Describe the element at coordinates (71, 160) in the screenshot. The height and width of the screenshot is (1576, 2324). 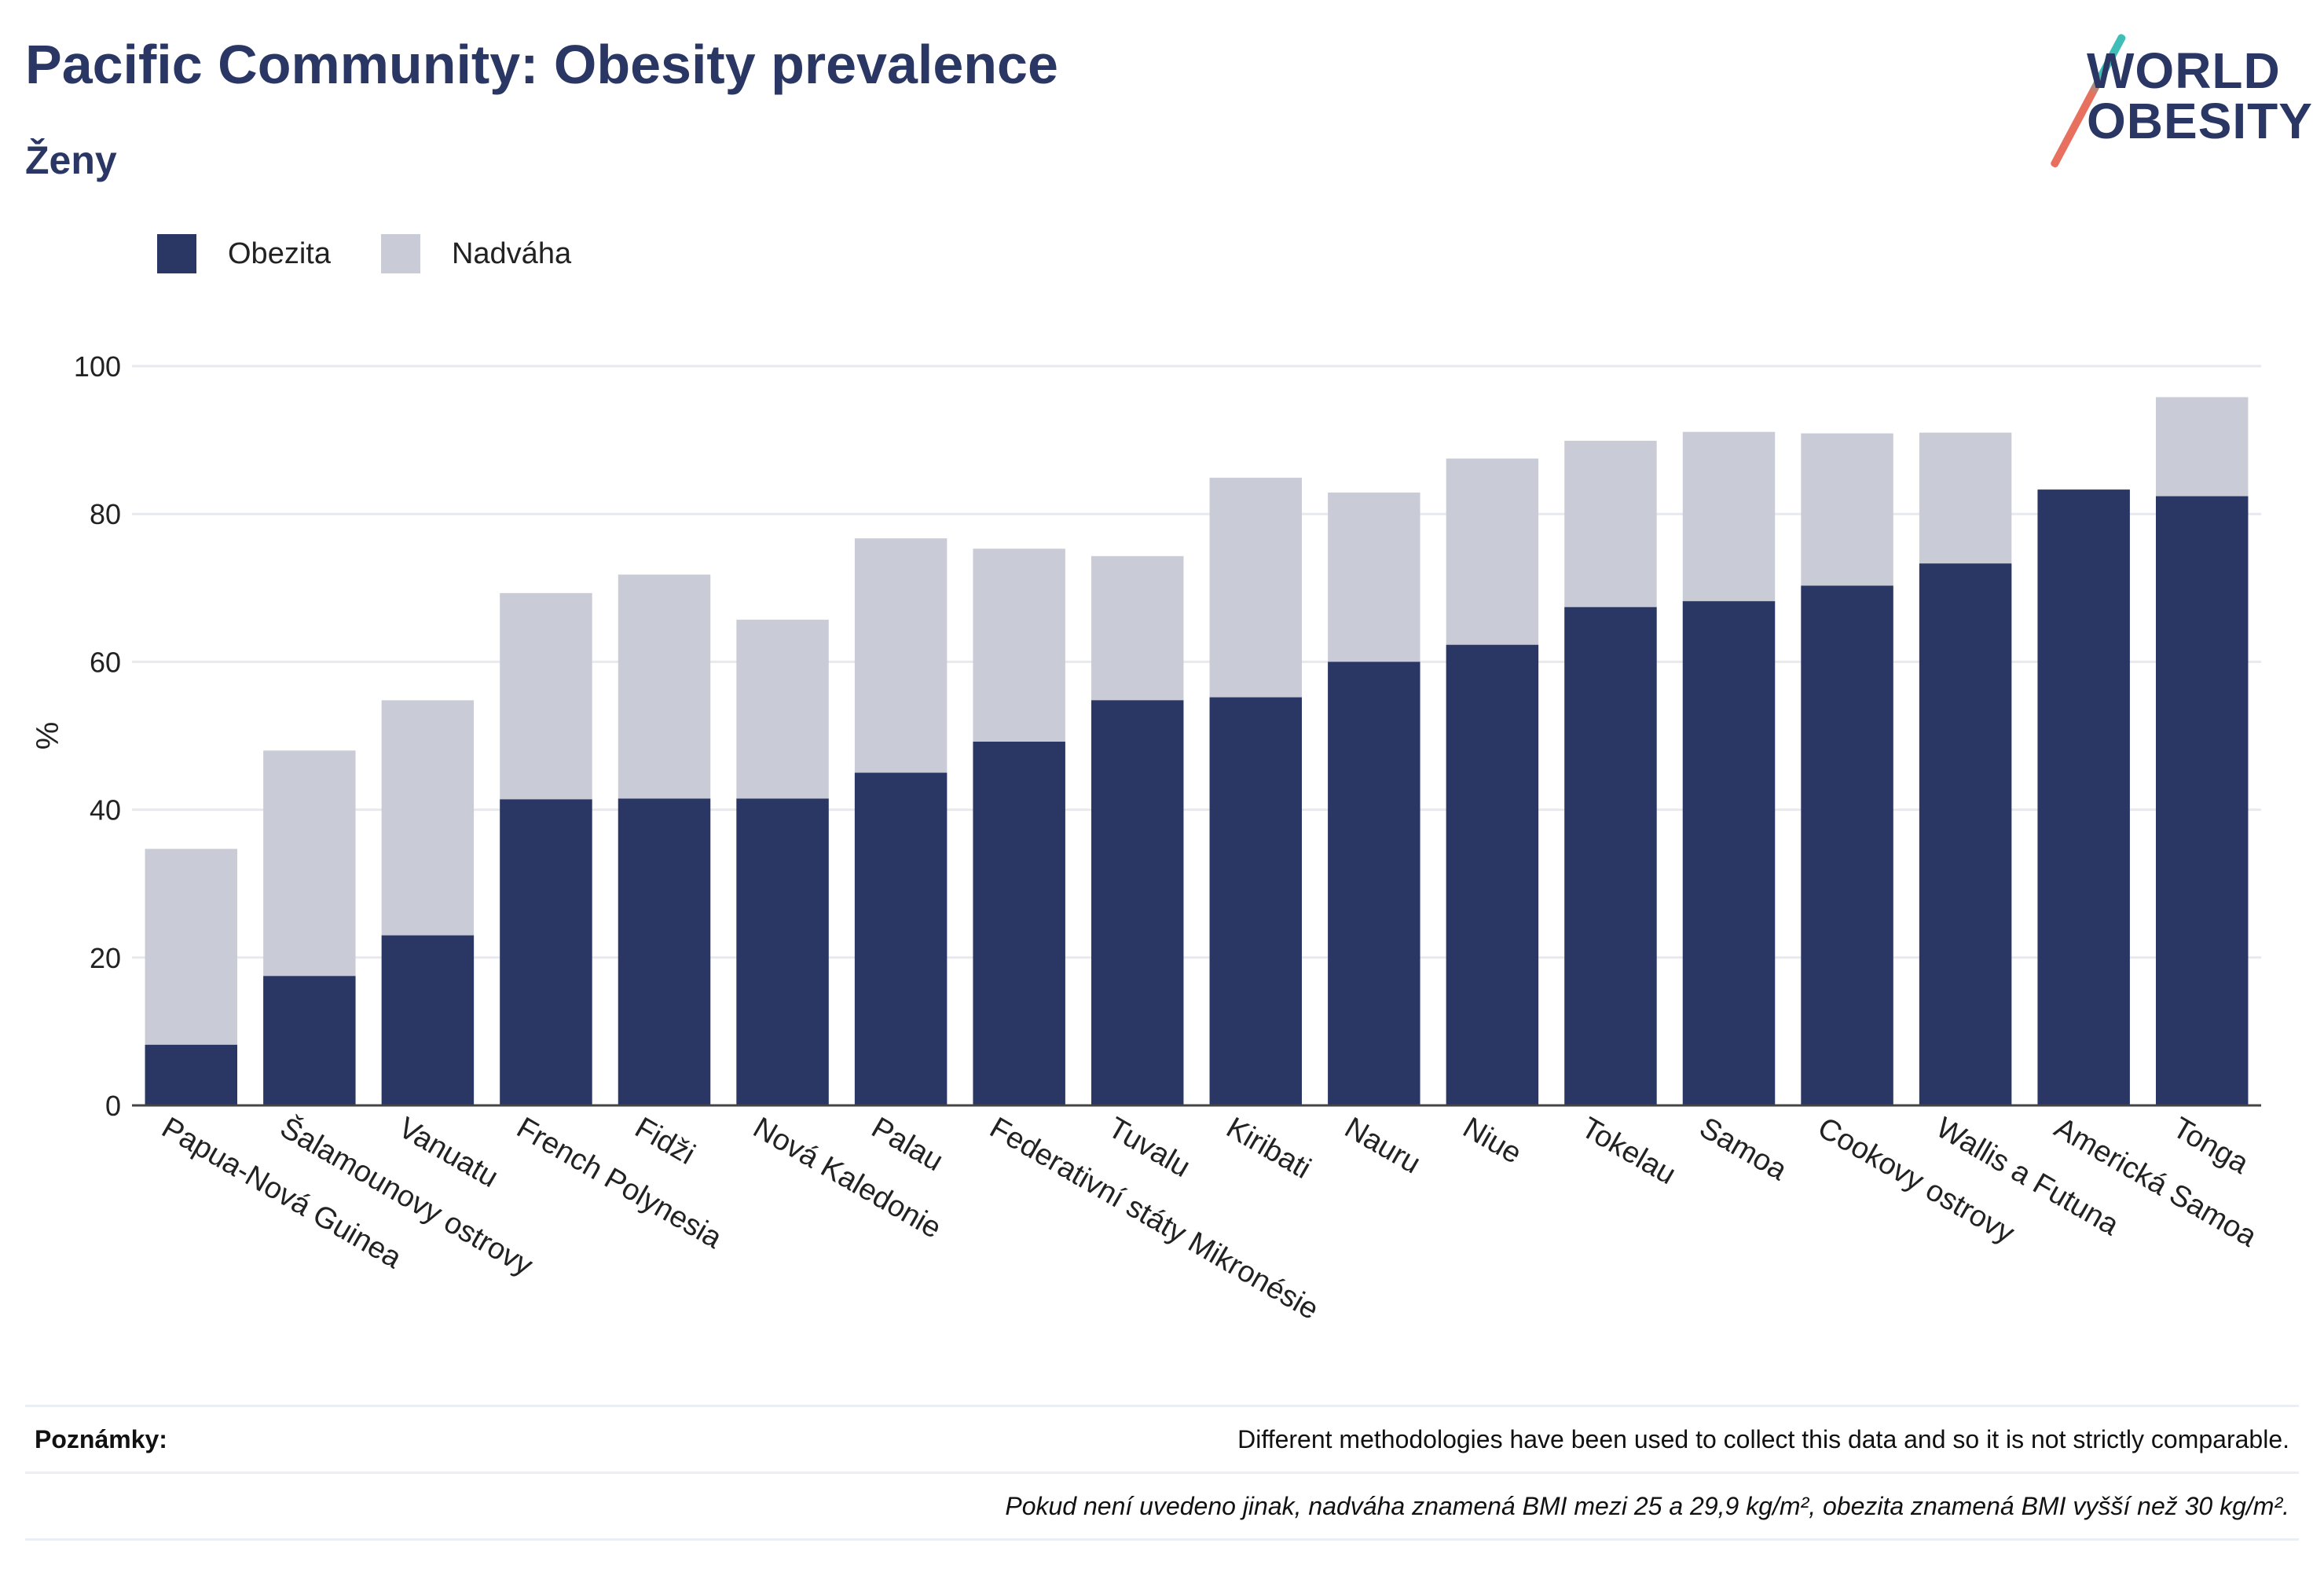
I see `chart-subtitle: Ženy` at that location.